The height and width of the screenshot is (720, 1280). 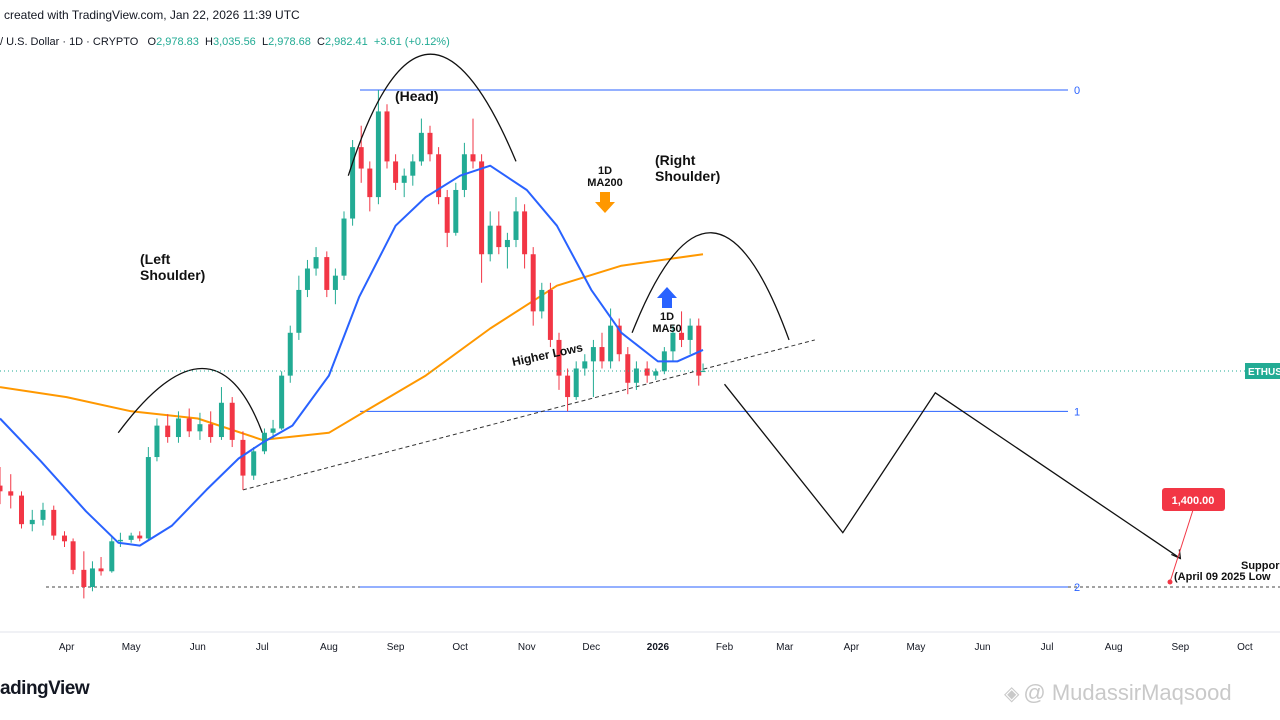 I want to click on high-label: H, so click(x=209, y=42).